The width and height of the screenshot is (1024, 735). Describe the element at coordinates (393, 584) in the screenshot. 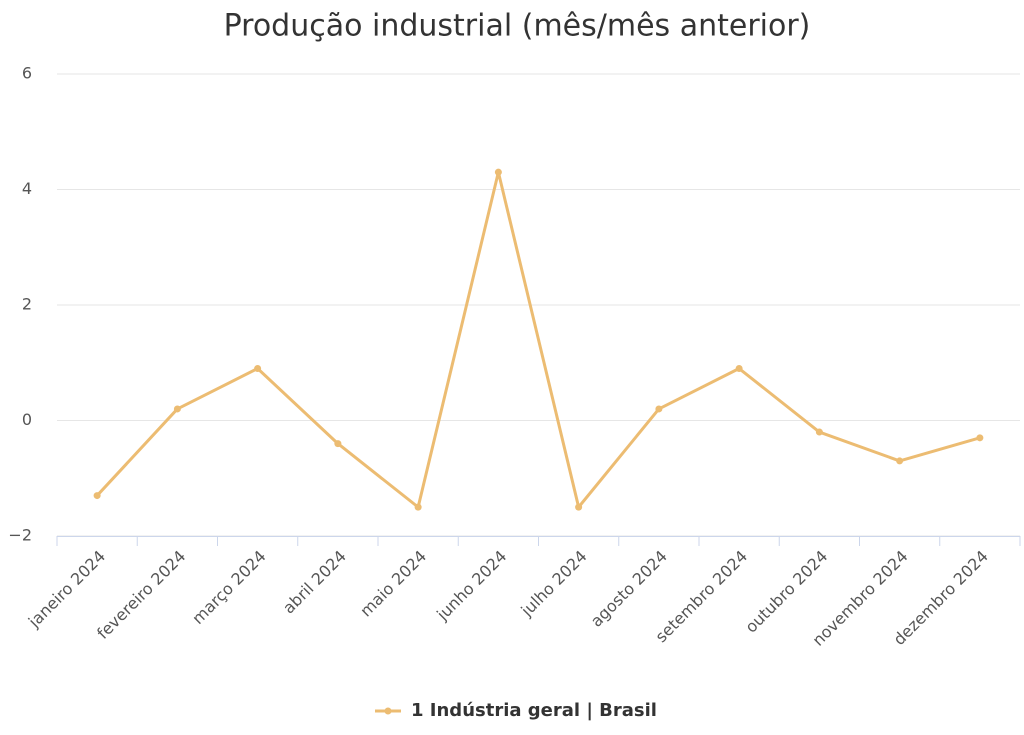

I see `x-tick-label: maio 2024` at that location.